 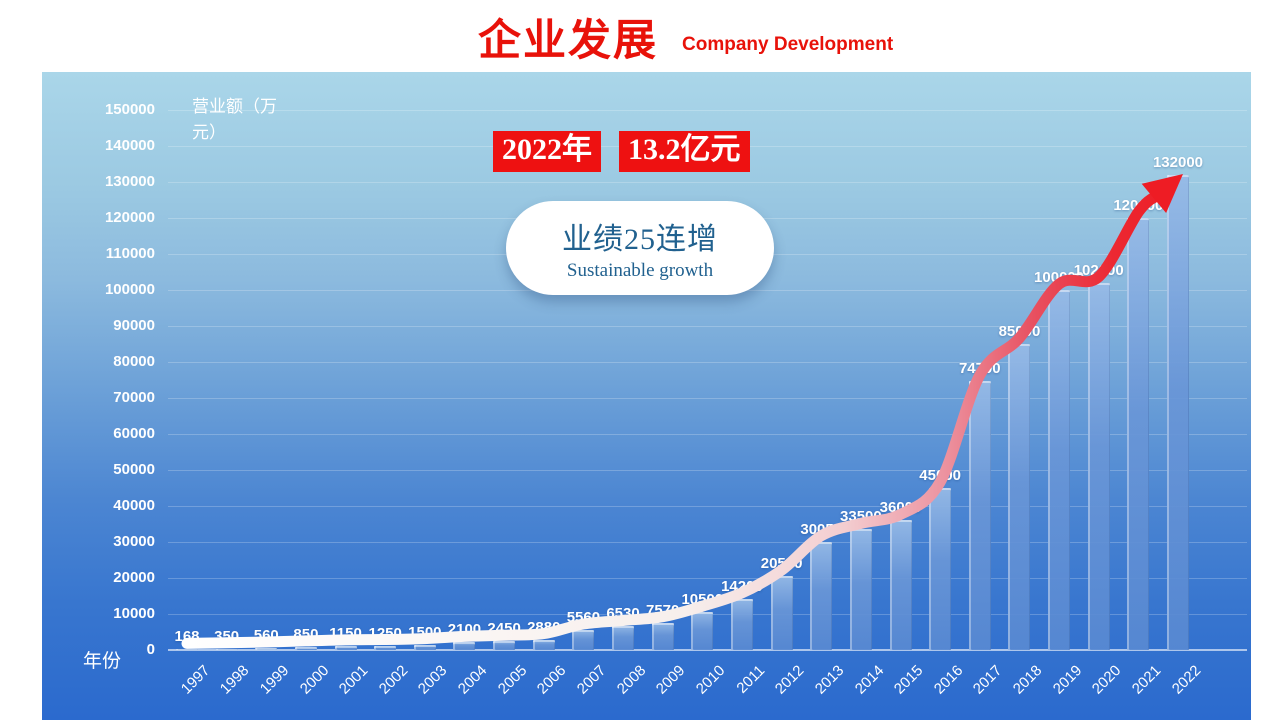 I want to click on x-tick-label: 2016, so click(x=948, y=680).